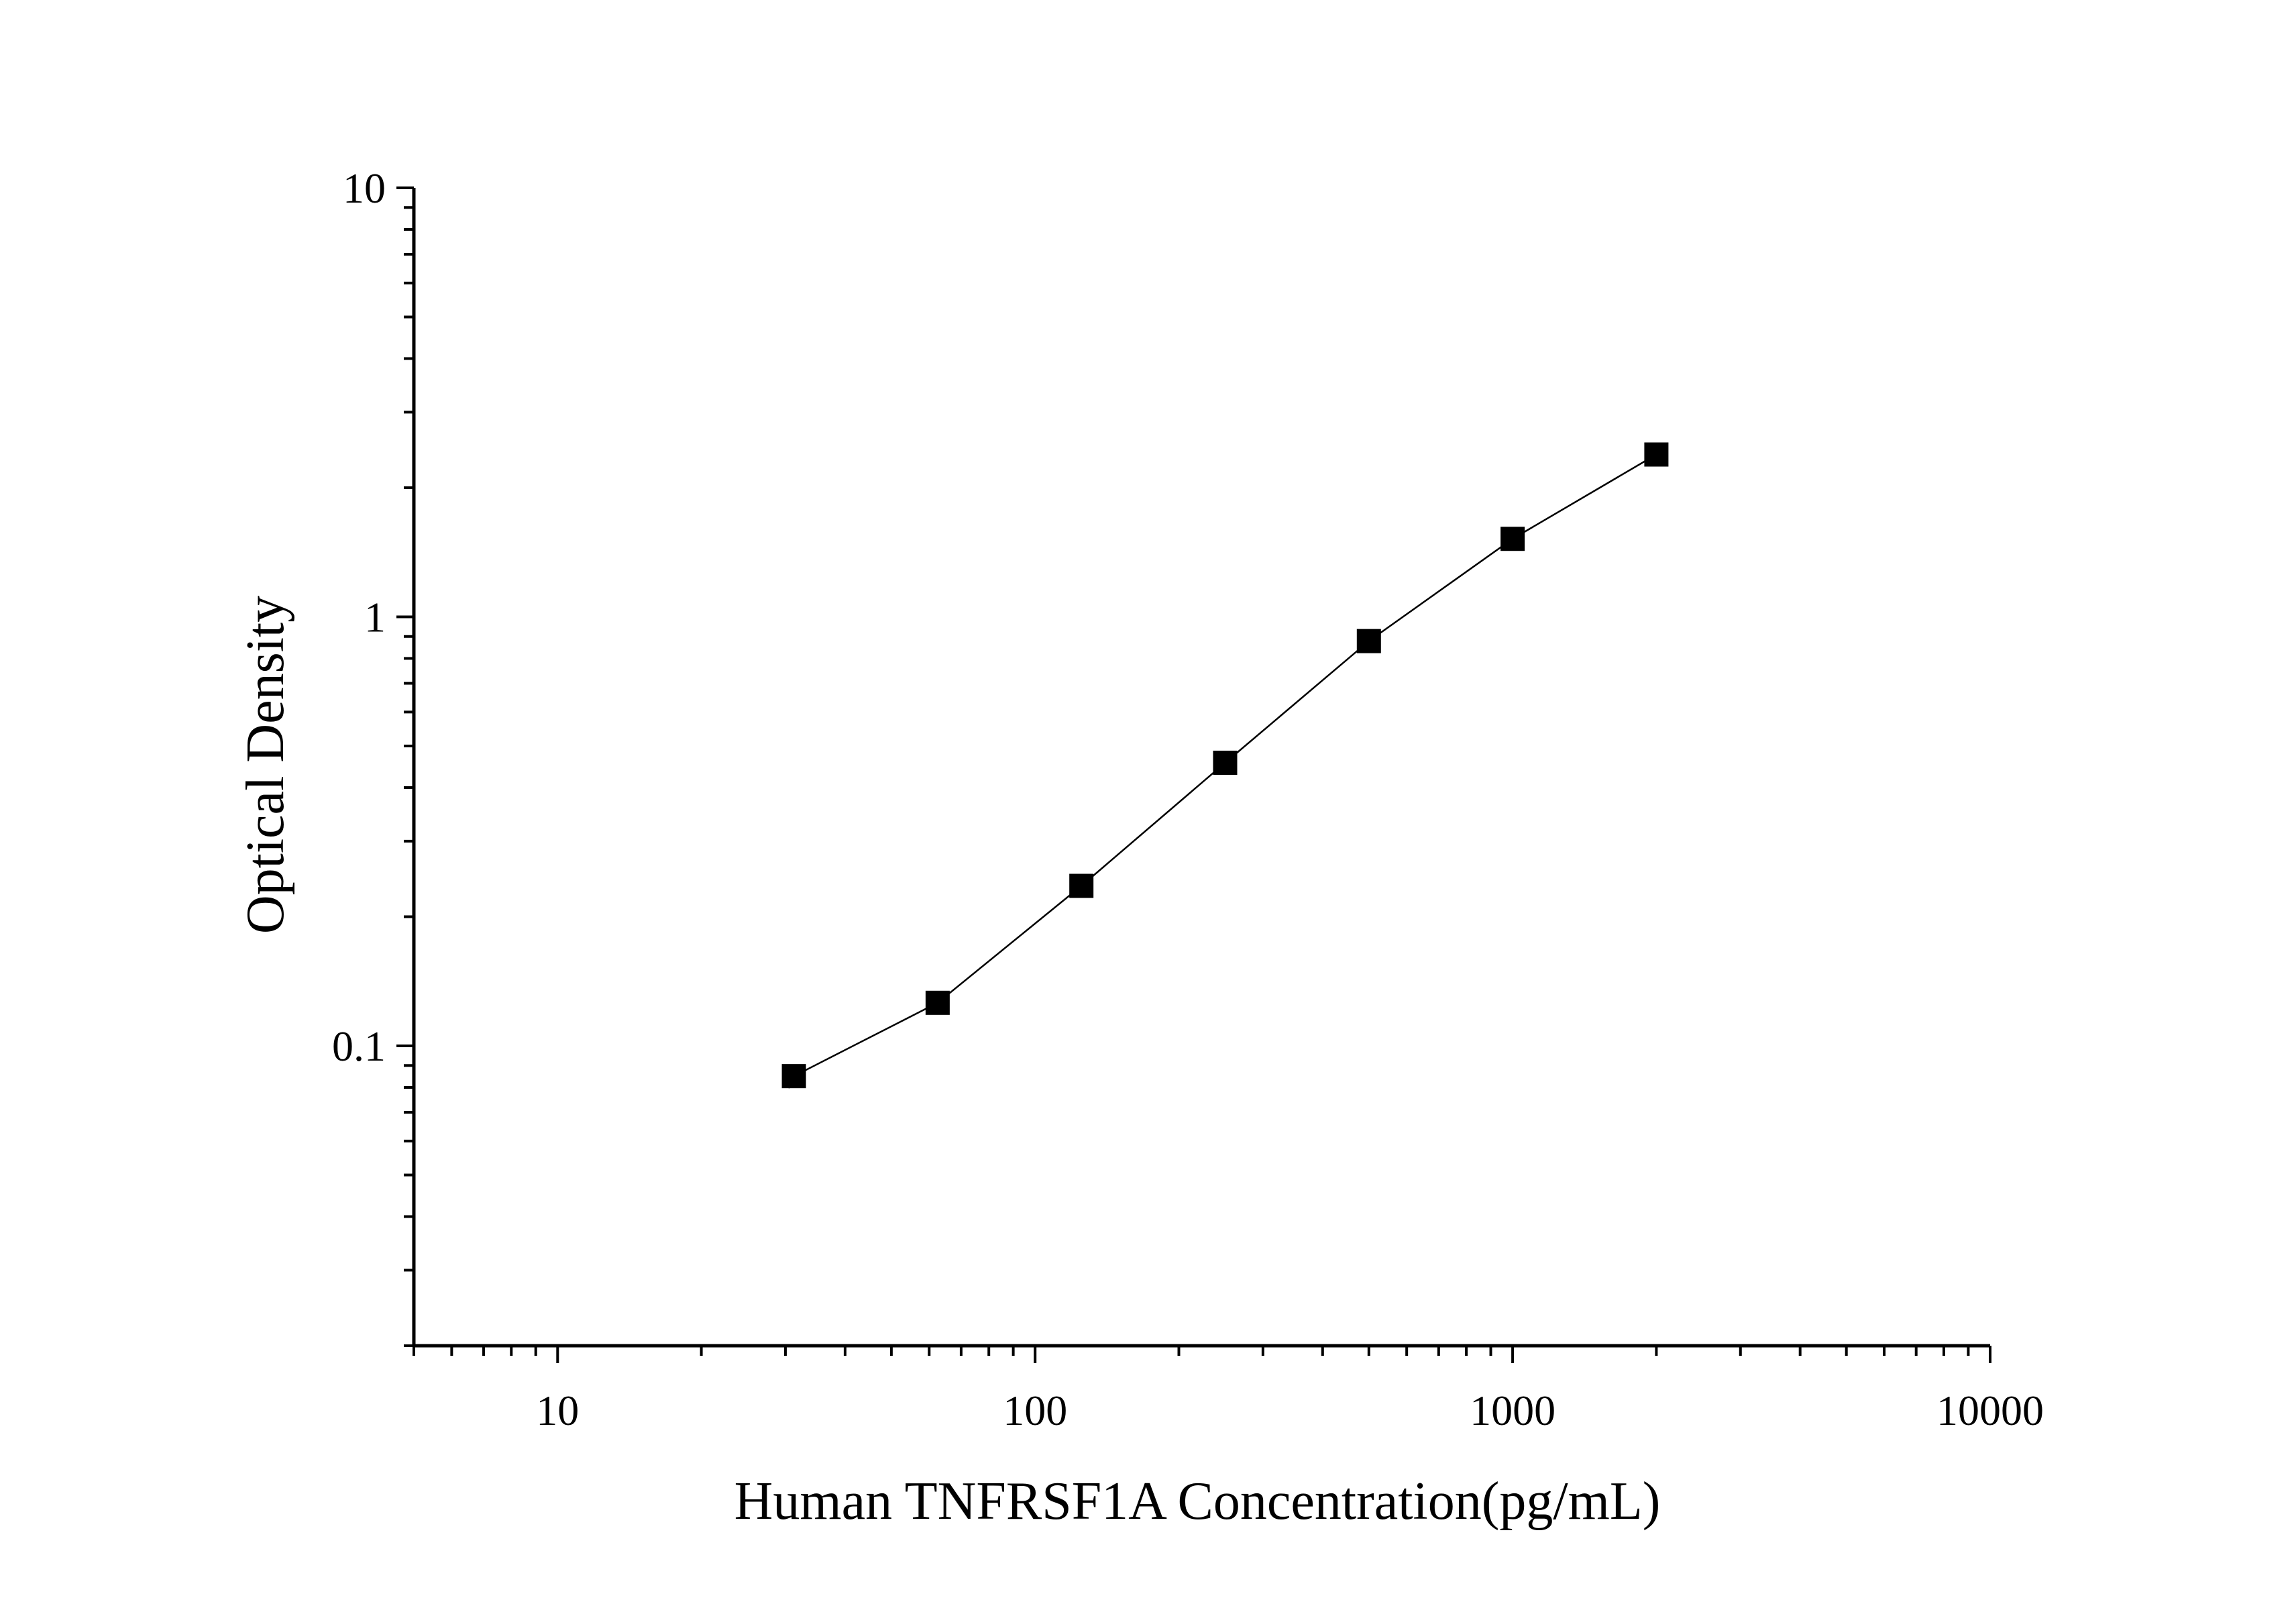 This screenshot has height=1604, width=2296. Describe the element at coordinates (557, 1410) in the screenshot. I see `x-tick-label: 10` at that location.